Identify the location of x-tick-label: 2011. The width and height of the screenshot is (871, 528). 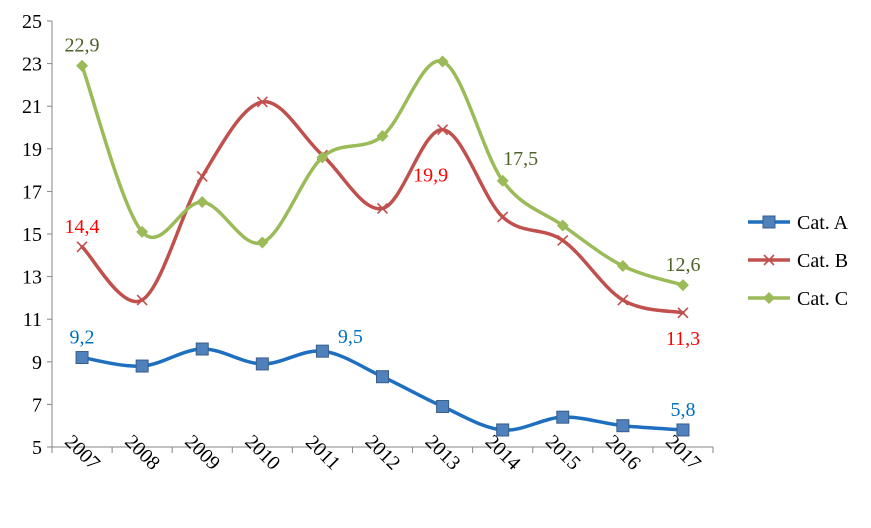
(322, 452).